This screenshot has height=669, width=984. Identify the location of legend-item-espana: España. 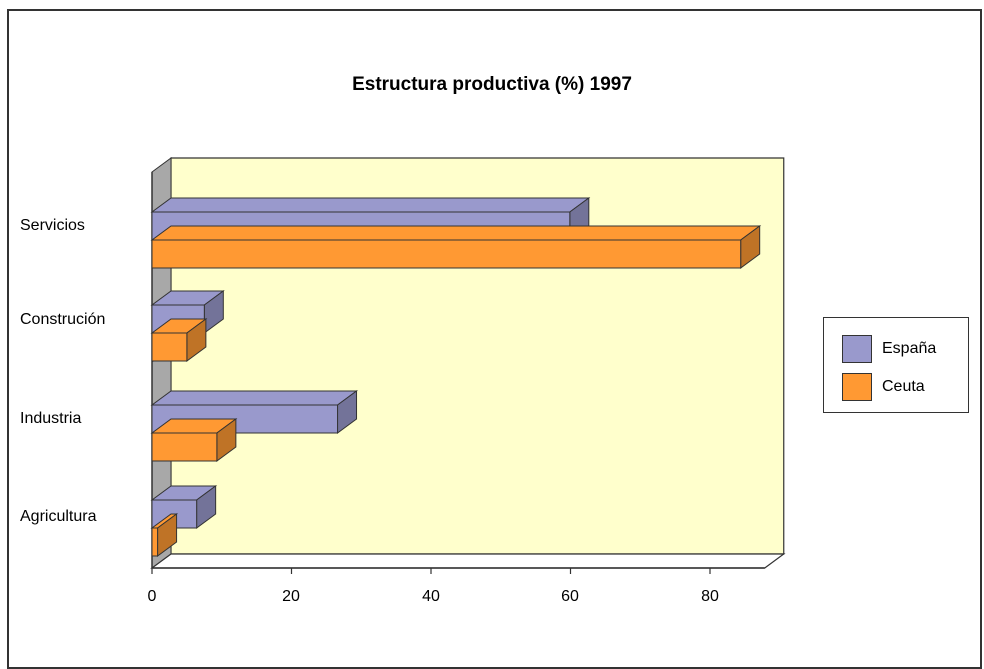
(889, 349).